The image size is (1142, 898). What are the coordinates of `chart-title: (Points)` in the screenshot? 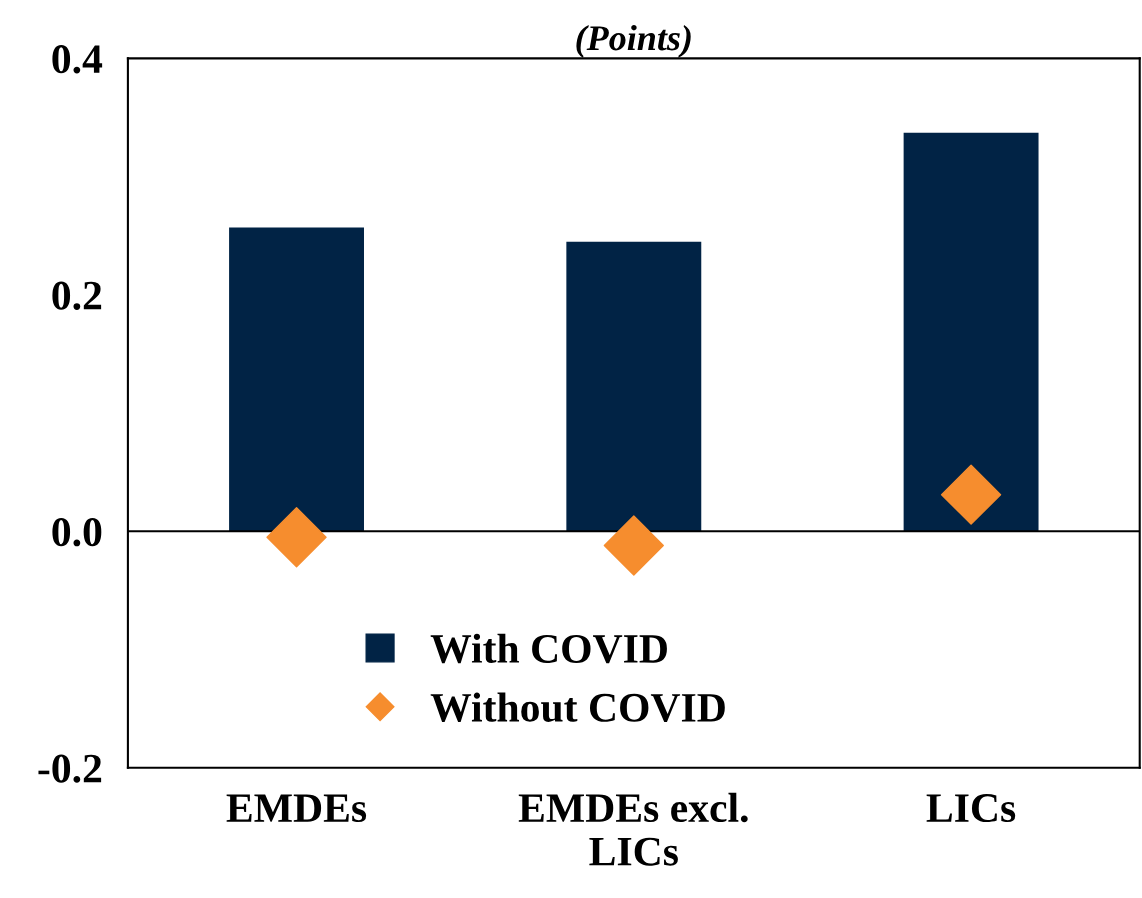 It's located at (633, 41).